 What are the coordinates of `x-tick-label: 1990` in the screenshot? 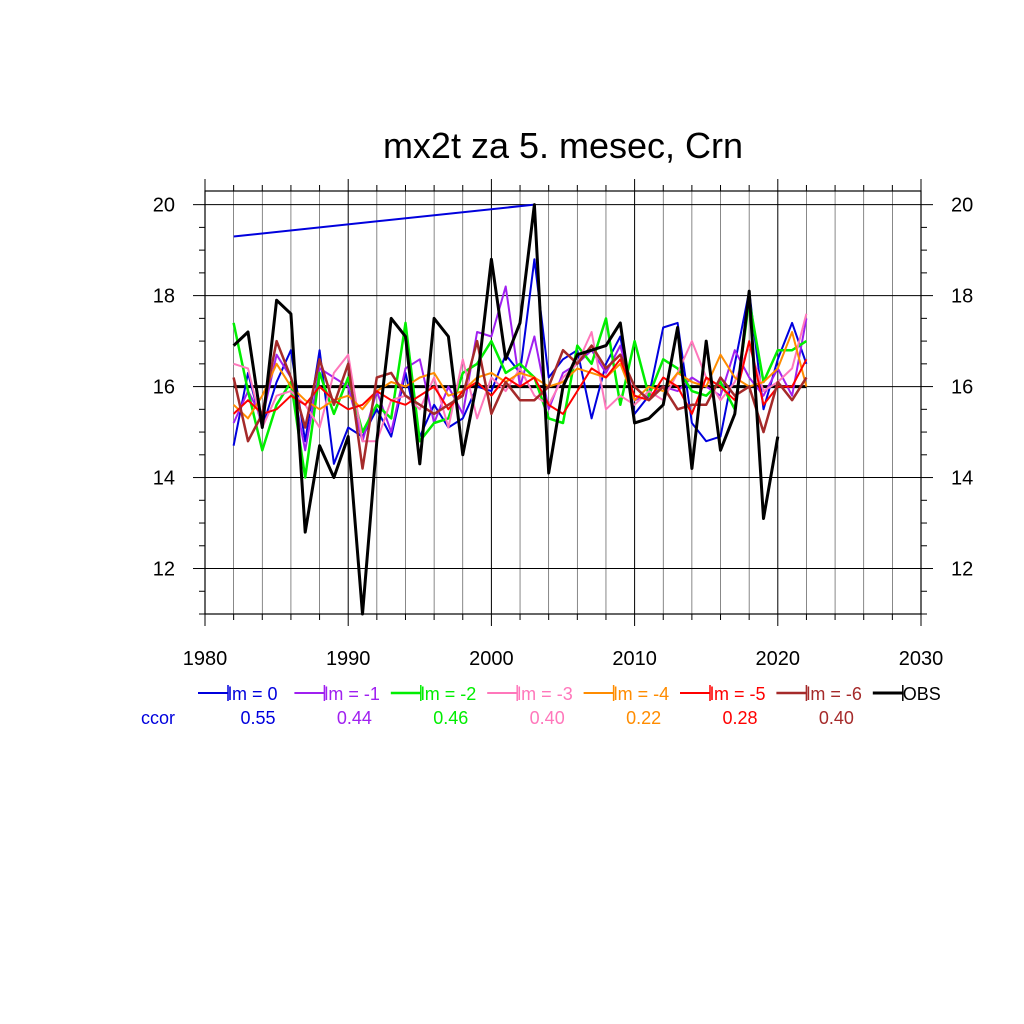 It's located at (348, 659).